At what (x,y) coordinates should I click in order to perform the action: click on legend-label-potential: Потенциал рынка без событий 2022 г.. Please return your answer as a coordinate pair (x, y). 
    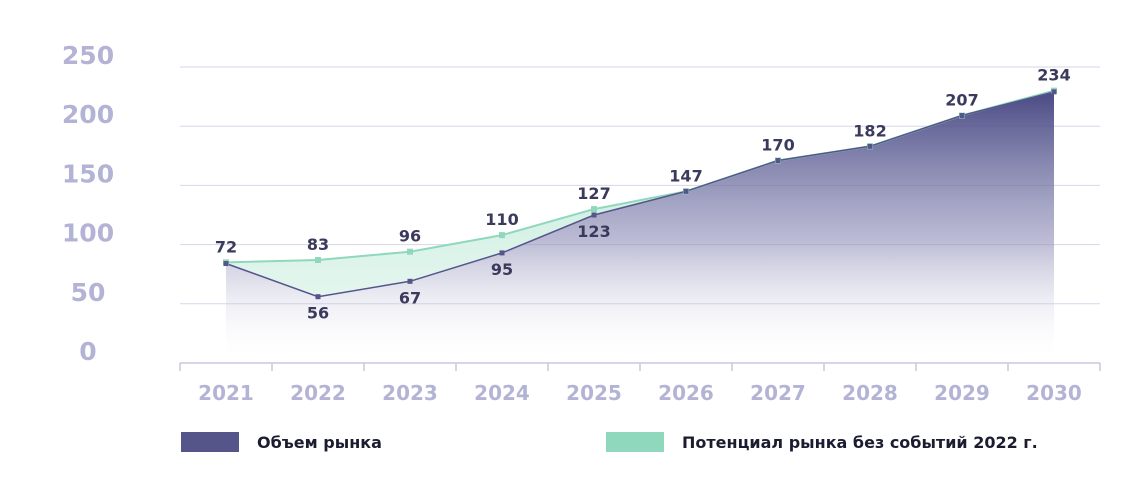
    Looking at the image, I should click on (860, 442).